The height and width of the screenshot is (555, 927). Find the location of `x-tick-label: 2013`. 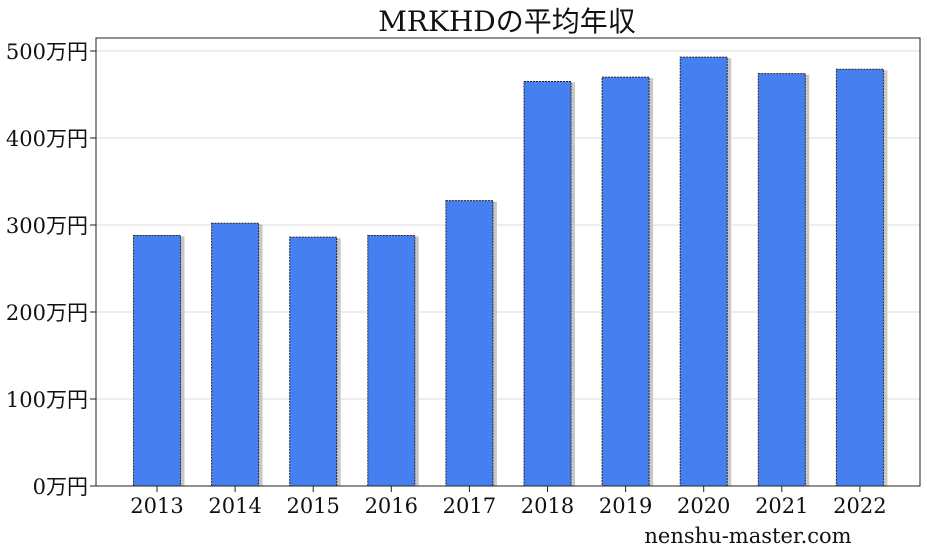

x-tick-label: 2013 is located at coordinates (156, 506).